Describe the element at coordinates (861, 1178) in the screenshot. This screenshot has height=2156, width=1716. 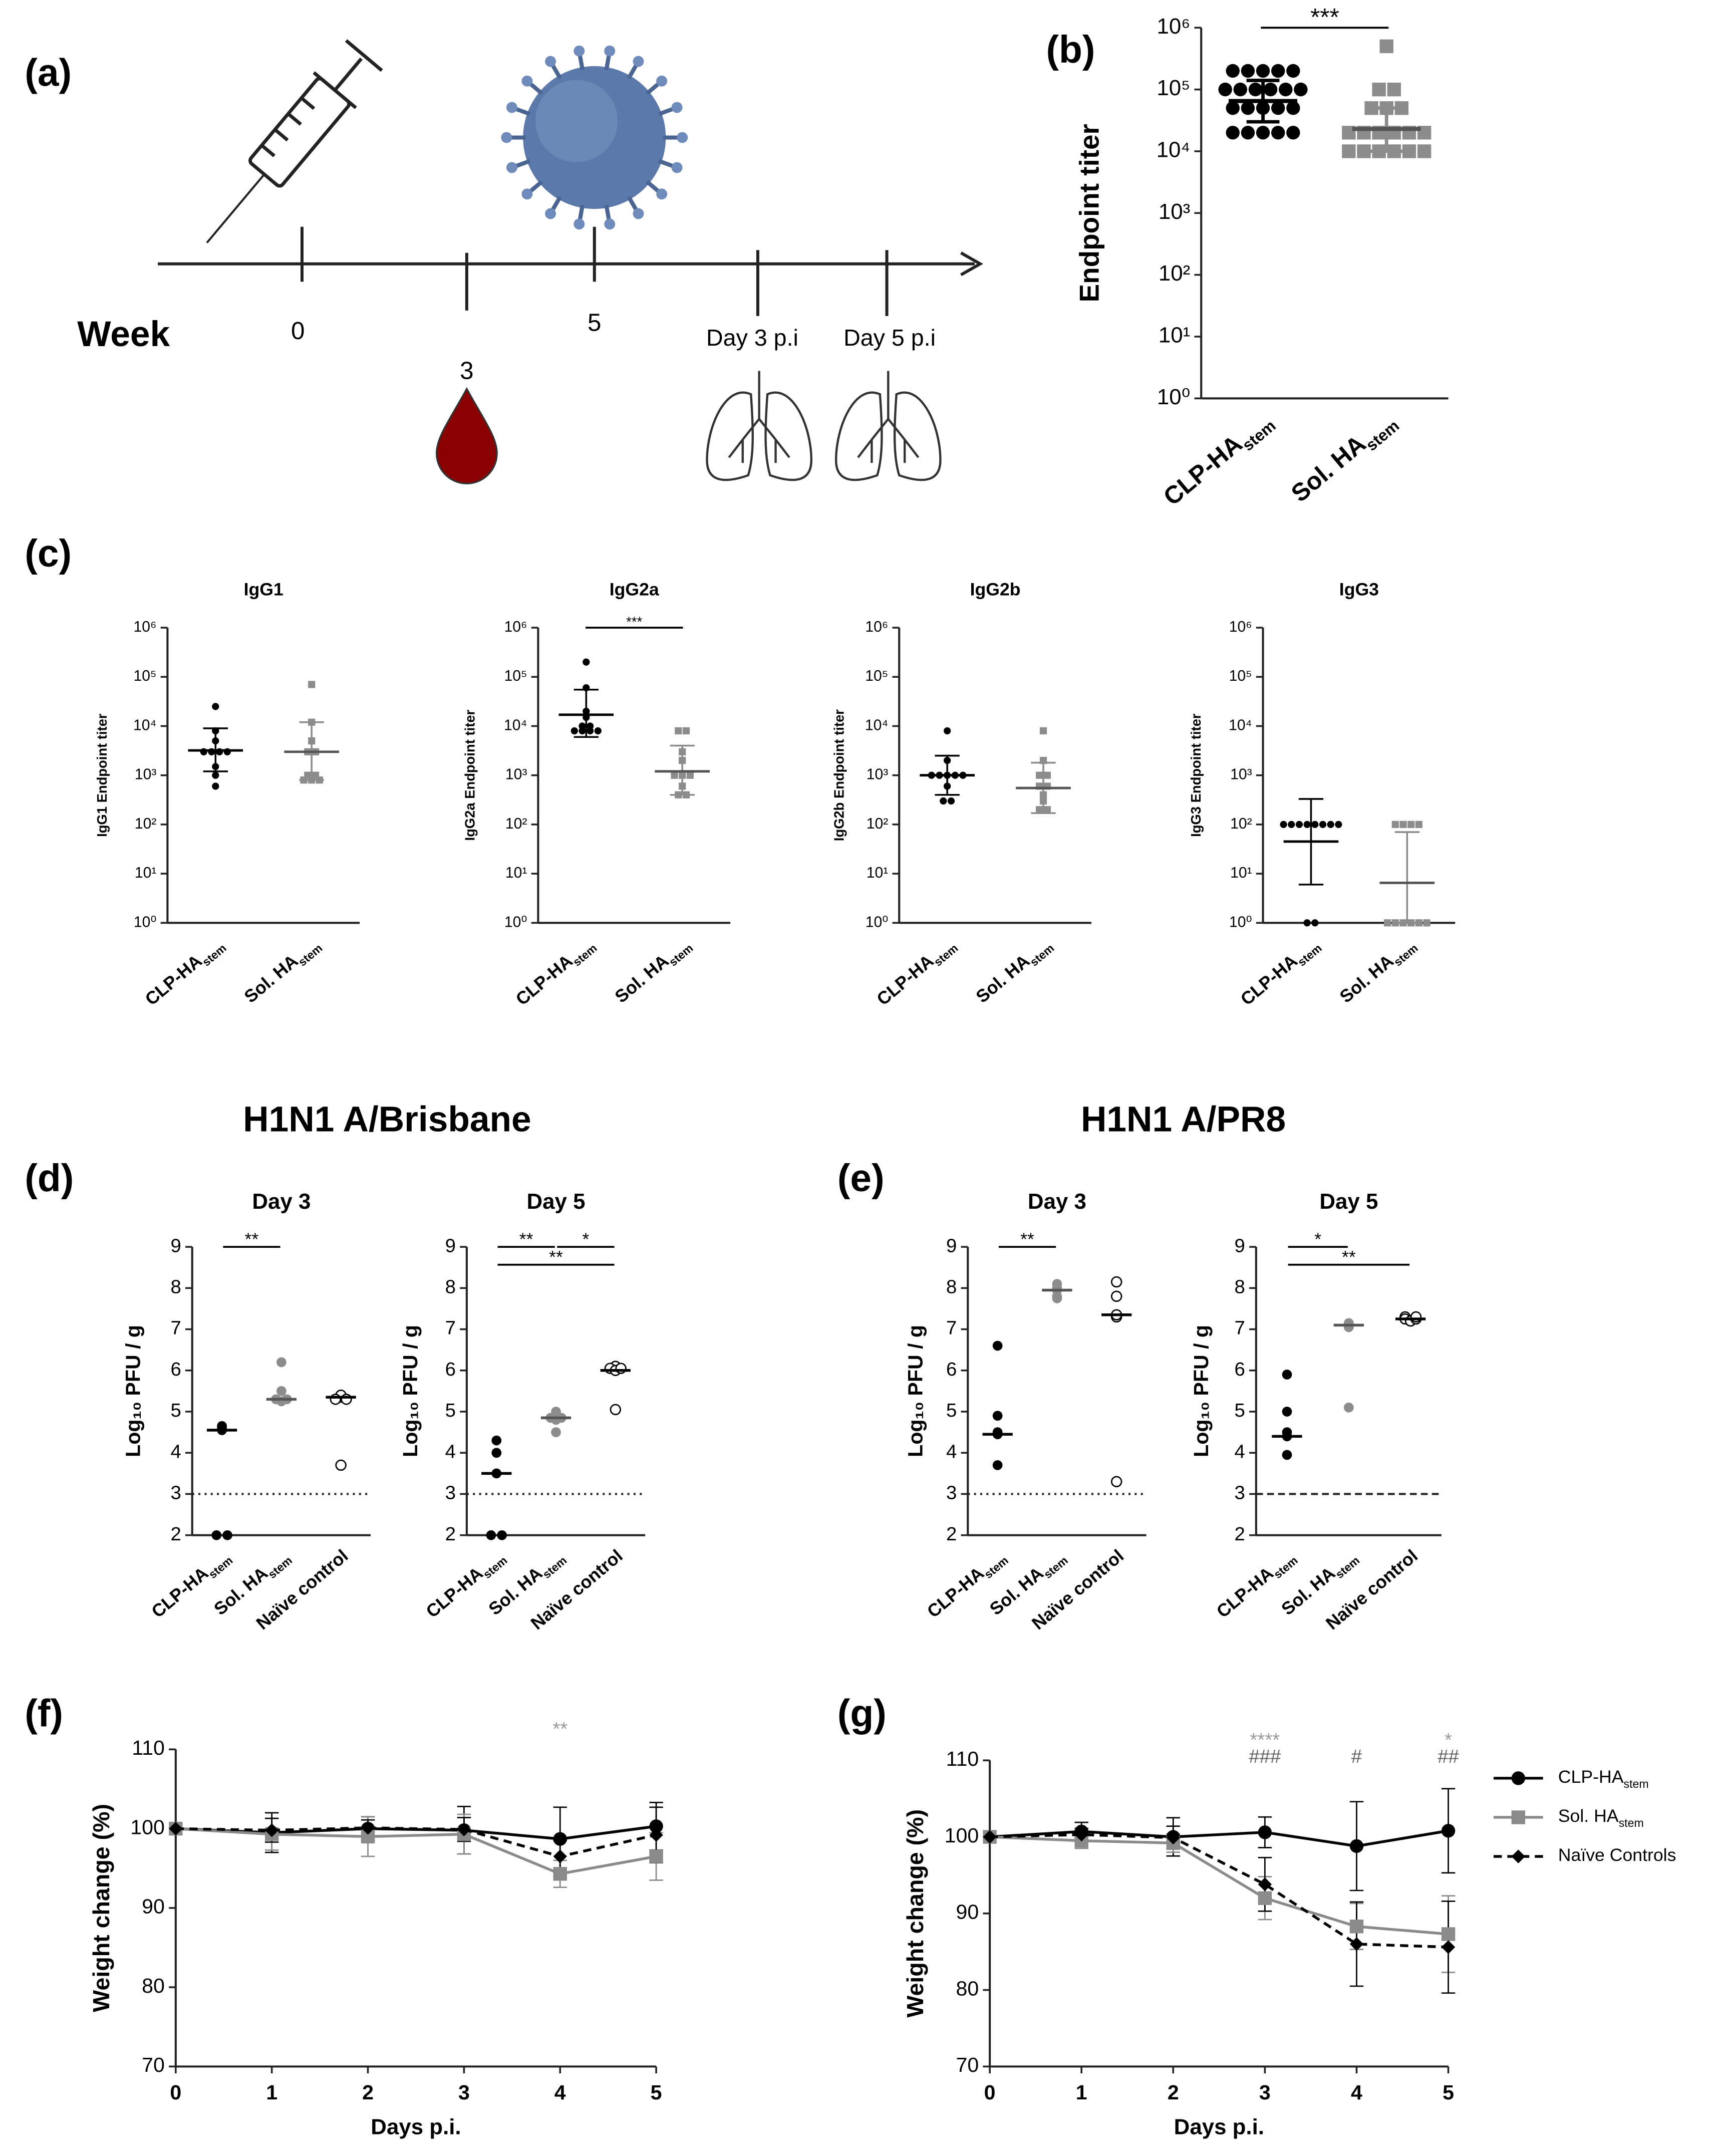
I see `panel-label: (e)` at that location.